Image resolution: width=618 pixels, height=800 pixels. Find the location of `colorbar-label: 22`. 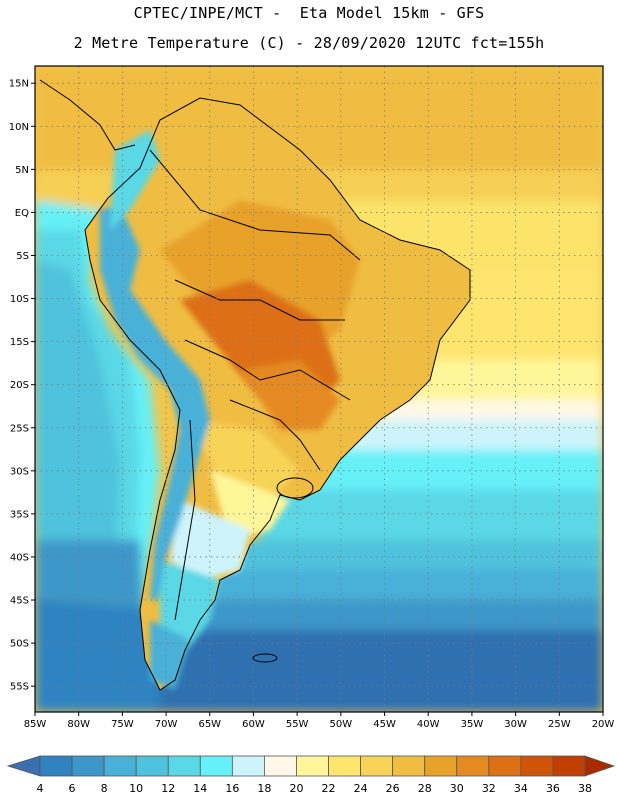

colorbar-label: 22 is located at coordinates (329, 788).